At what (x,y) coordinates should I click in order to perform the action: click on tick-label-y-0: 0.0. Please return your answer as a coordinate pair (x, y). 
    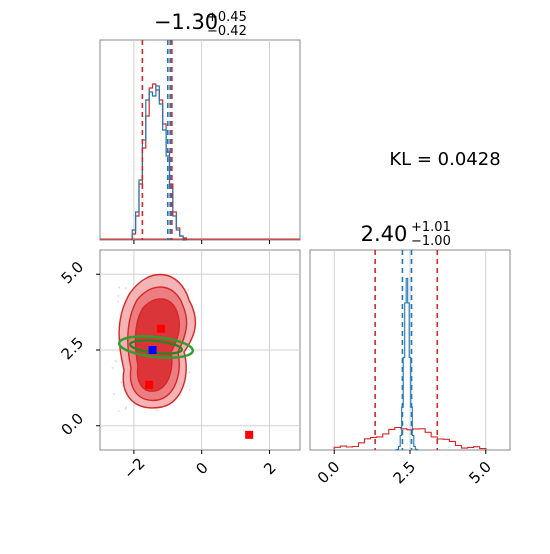
    Looking at the image, I should click on (329, 473).